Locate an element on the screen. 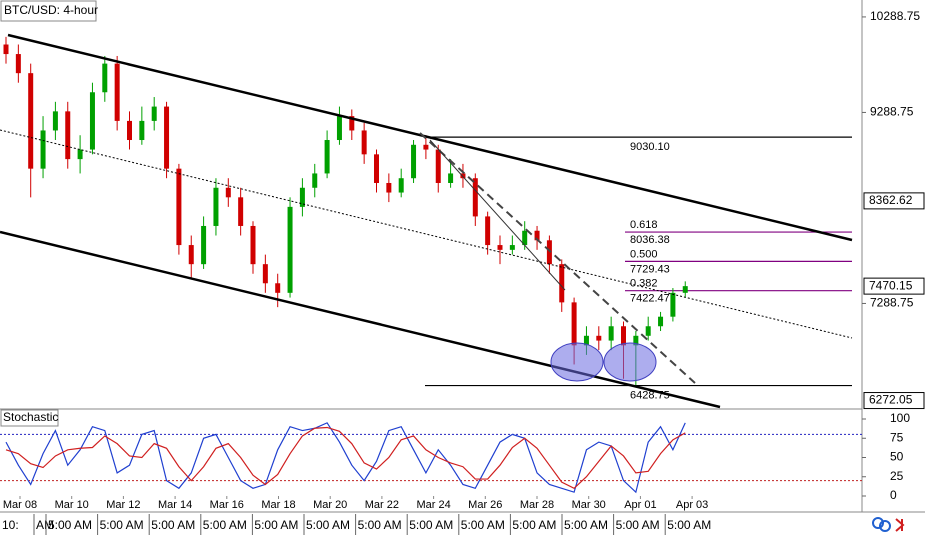  x-tick-label: Mar 24 is located at coordinates (433, 505).